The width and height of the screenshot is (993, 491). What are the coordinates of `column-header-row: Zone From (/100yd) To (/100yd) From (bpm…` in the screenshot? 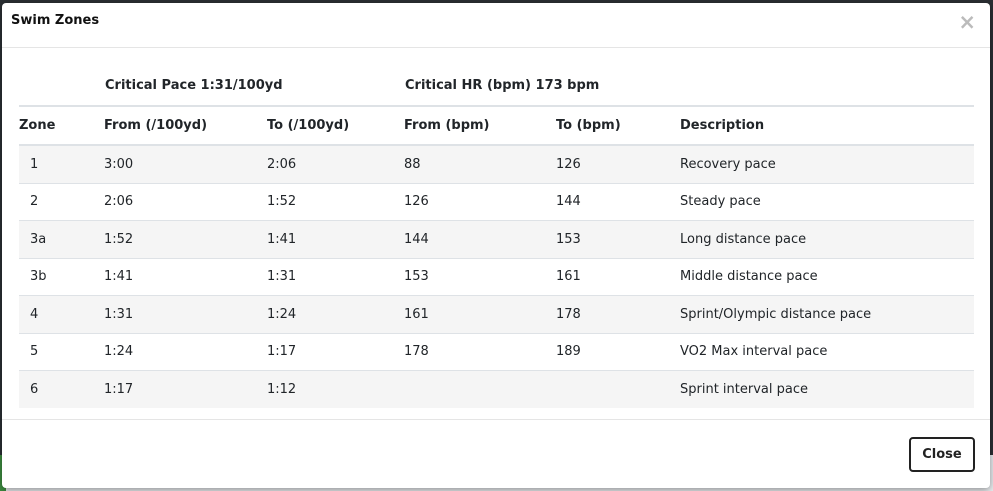 It's located at (496, 126).